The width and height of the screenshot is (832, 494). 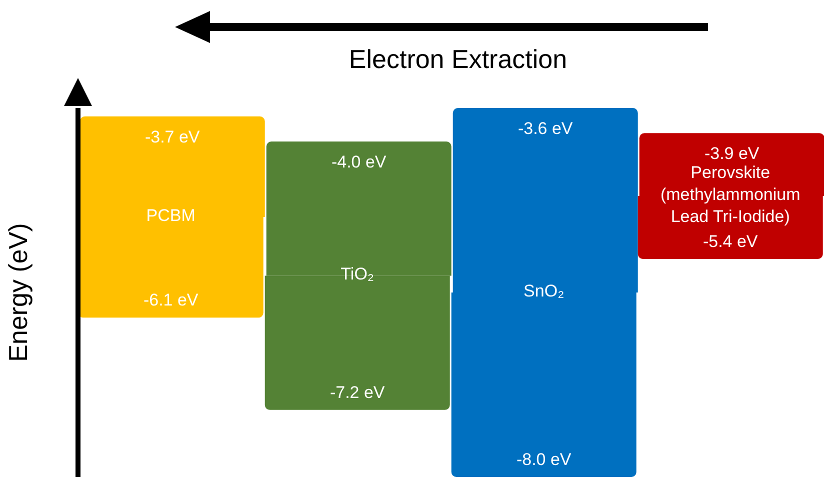 What do you see at coordinates (171, 300) in the screenshot?
I see `data-label: -6.1 eV` at bounding box center [171, 300].